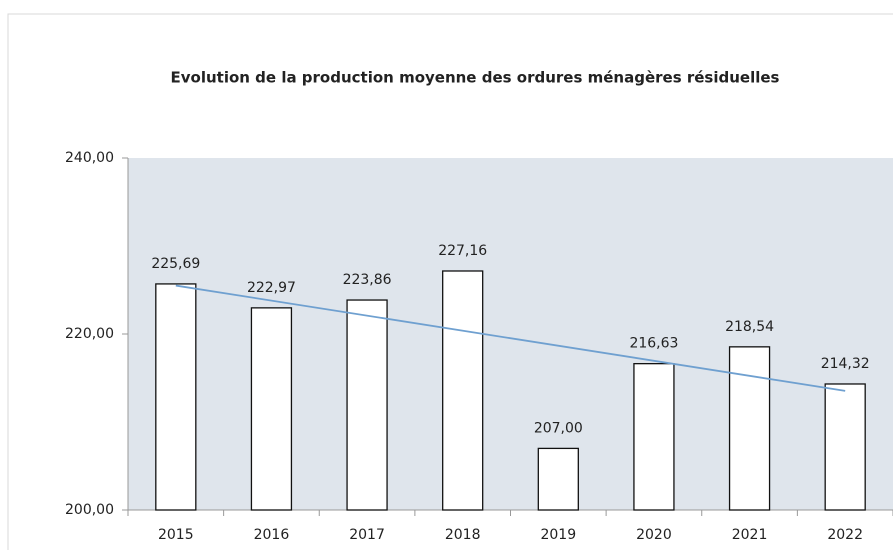  I want to click on data-label: 225,69, so click(175, 264).